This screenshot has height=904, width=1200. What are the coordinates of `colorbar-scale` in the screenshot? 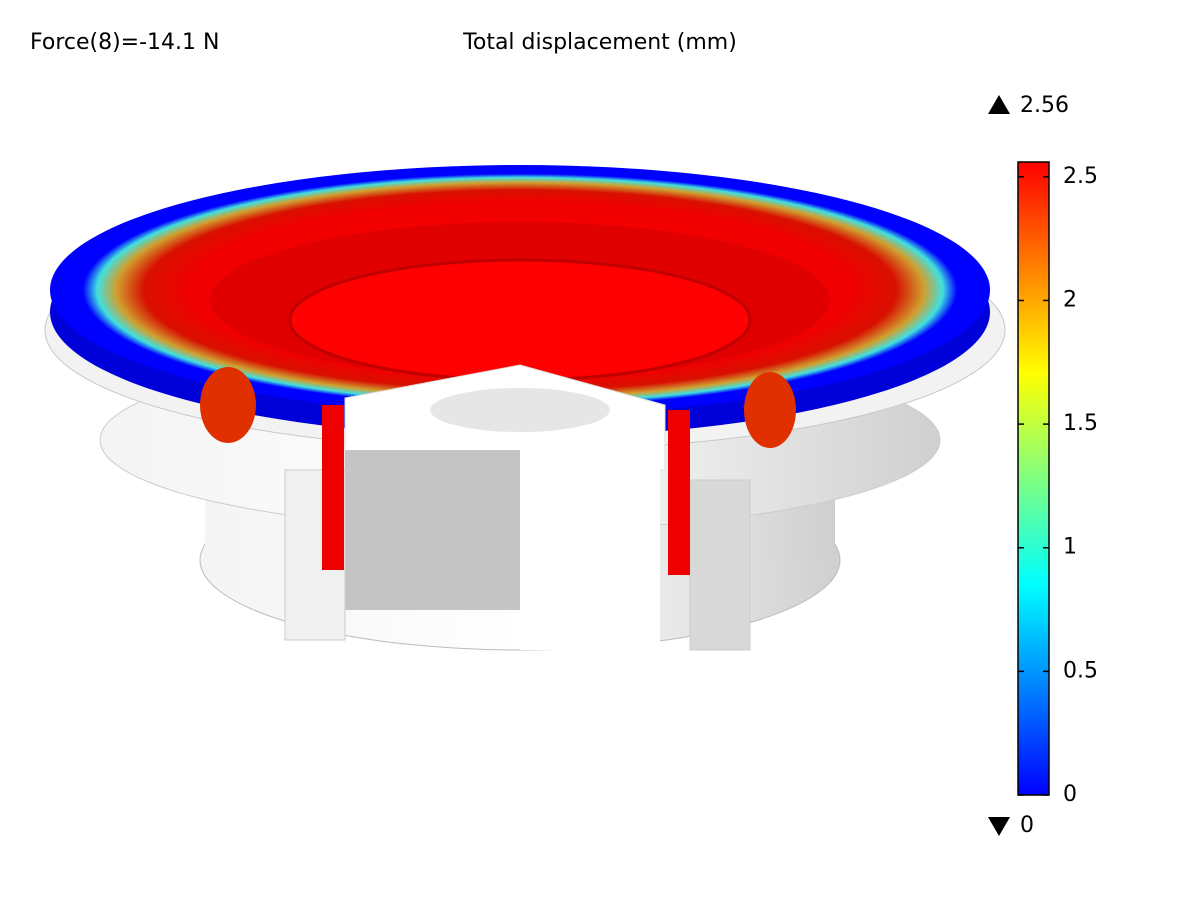 It's located at (1033, 478).